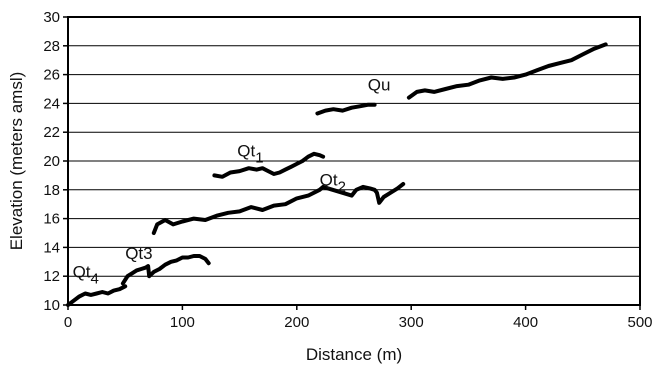  Describe the element at coordinates (259, 158) in the screenshot. I see `series-label-subscript: 1` at that location.